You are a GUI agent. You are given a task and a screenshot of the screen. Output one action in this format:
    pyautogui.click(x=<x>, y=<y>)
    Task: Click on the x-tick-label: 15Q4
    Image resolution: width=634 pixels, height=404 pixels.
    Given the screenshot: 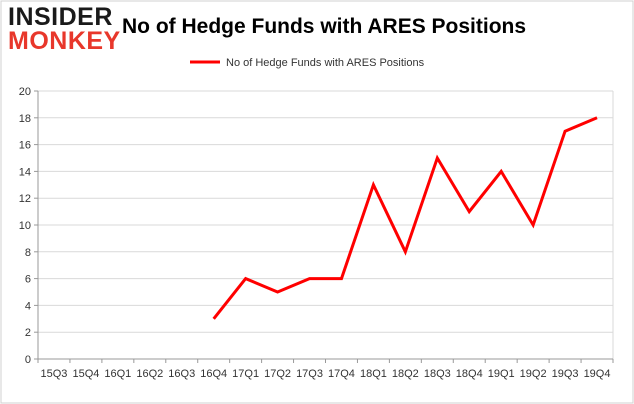 What is the action you would take?
    pyautogui.click(x=85, y=374)
    